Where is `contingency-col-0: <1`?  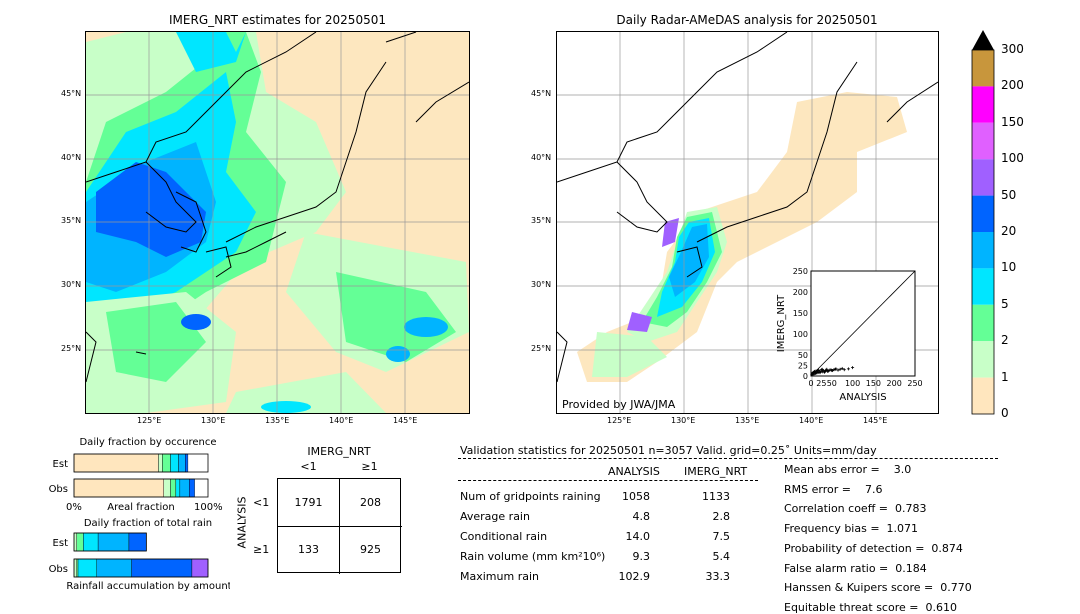 contingency-col-0: <1 is located at coordinates (308, 466).